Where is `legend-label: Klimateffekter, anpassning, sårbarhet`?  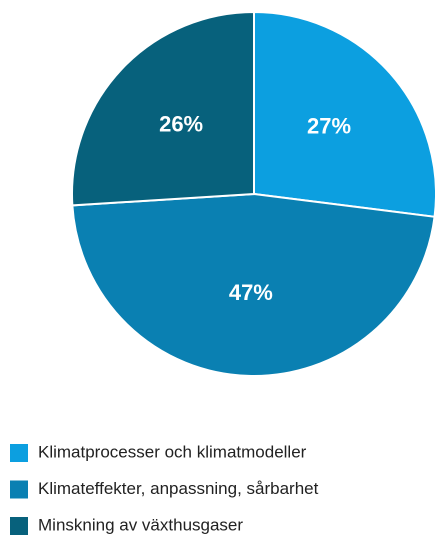
legend-label: Klimateffekter, anpassning, sårbarhet is located at coordinates (178, 488).